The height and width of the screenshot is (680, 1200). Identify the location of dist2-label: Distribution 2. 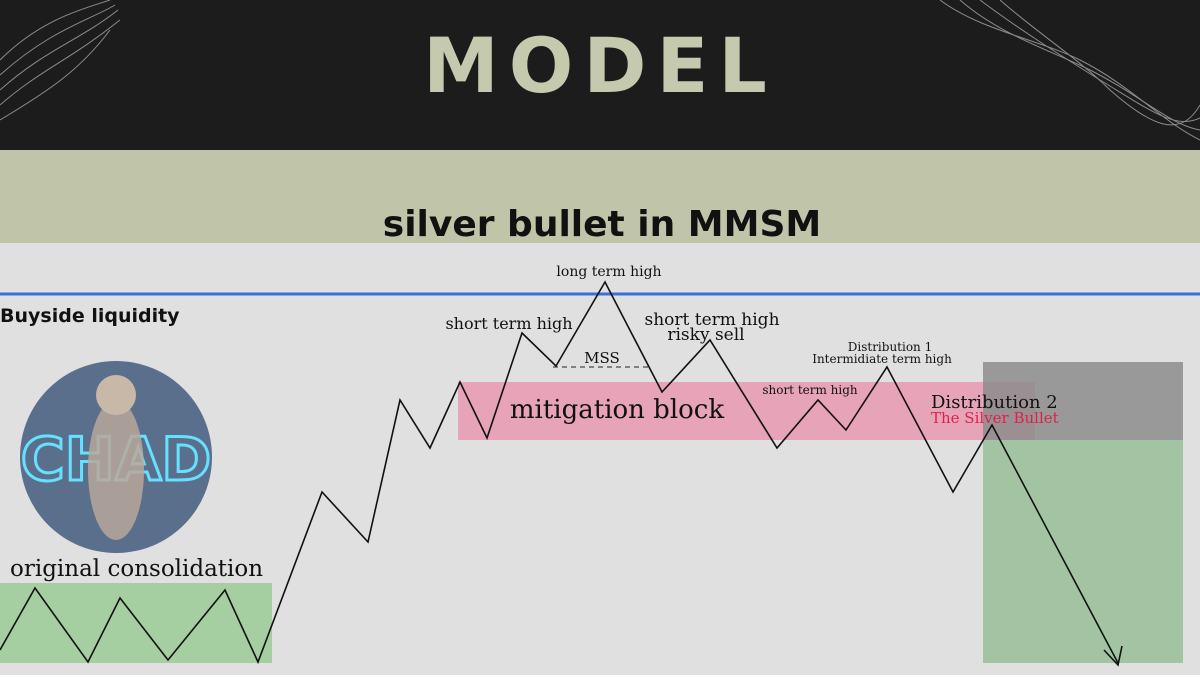
(994, 402).